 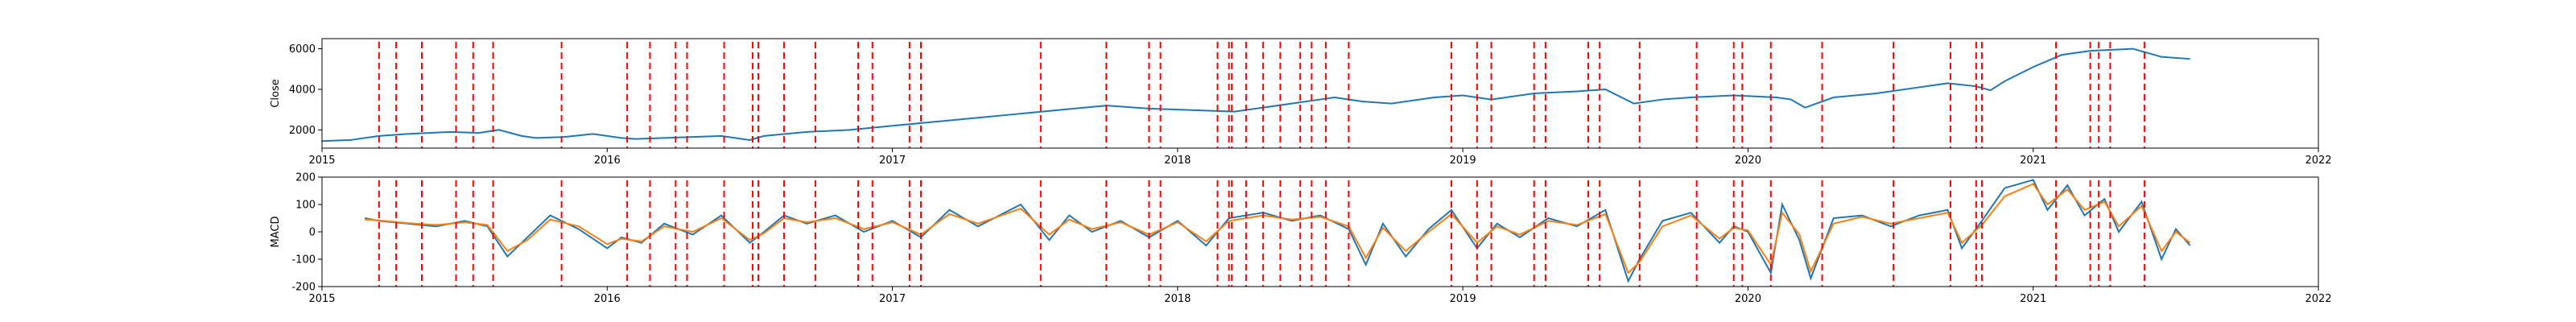 What do you see at coordinates (2318, 299) in the screenshot?
I see `macd-x-tick-label: 2022` at bounding box center [2318, 299].